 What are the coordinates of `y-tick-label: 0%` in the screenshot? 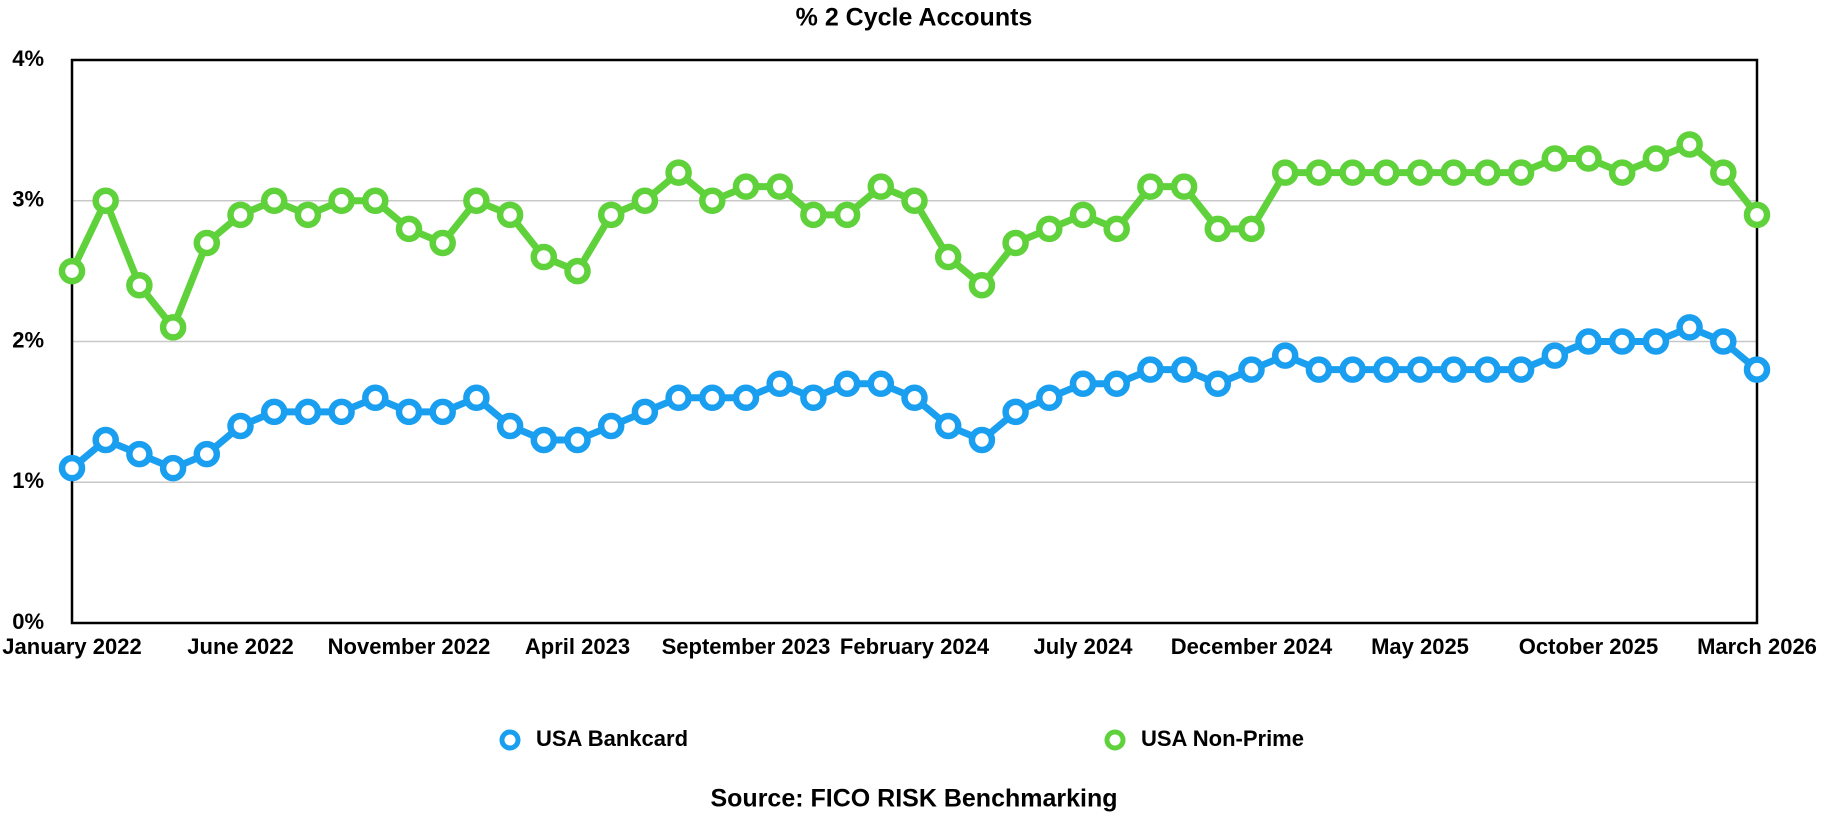 It's located at (28, 621).